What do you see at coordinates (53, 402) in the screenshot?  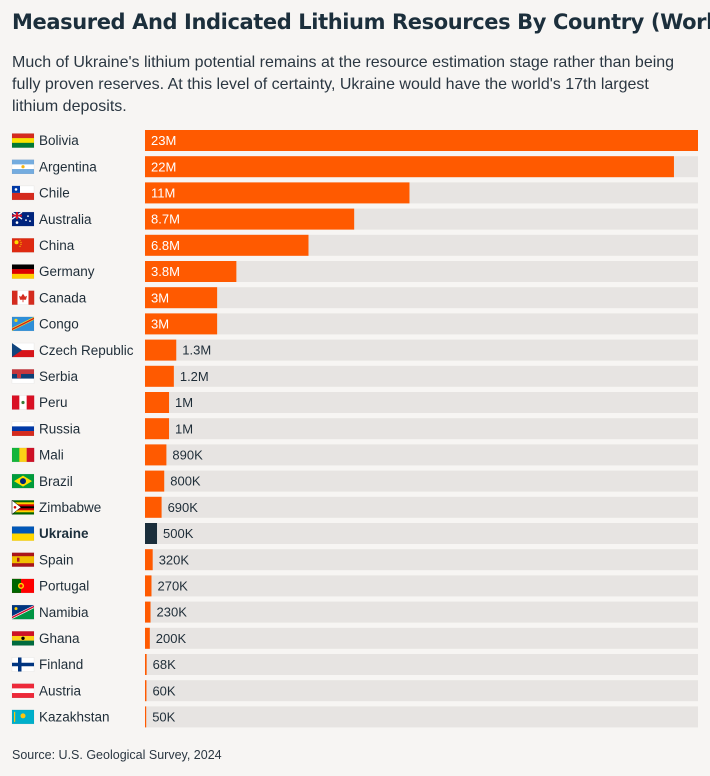 I see `category-label: Peru` at bounding box center [53, 402].